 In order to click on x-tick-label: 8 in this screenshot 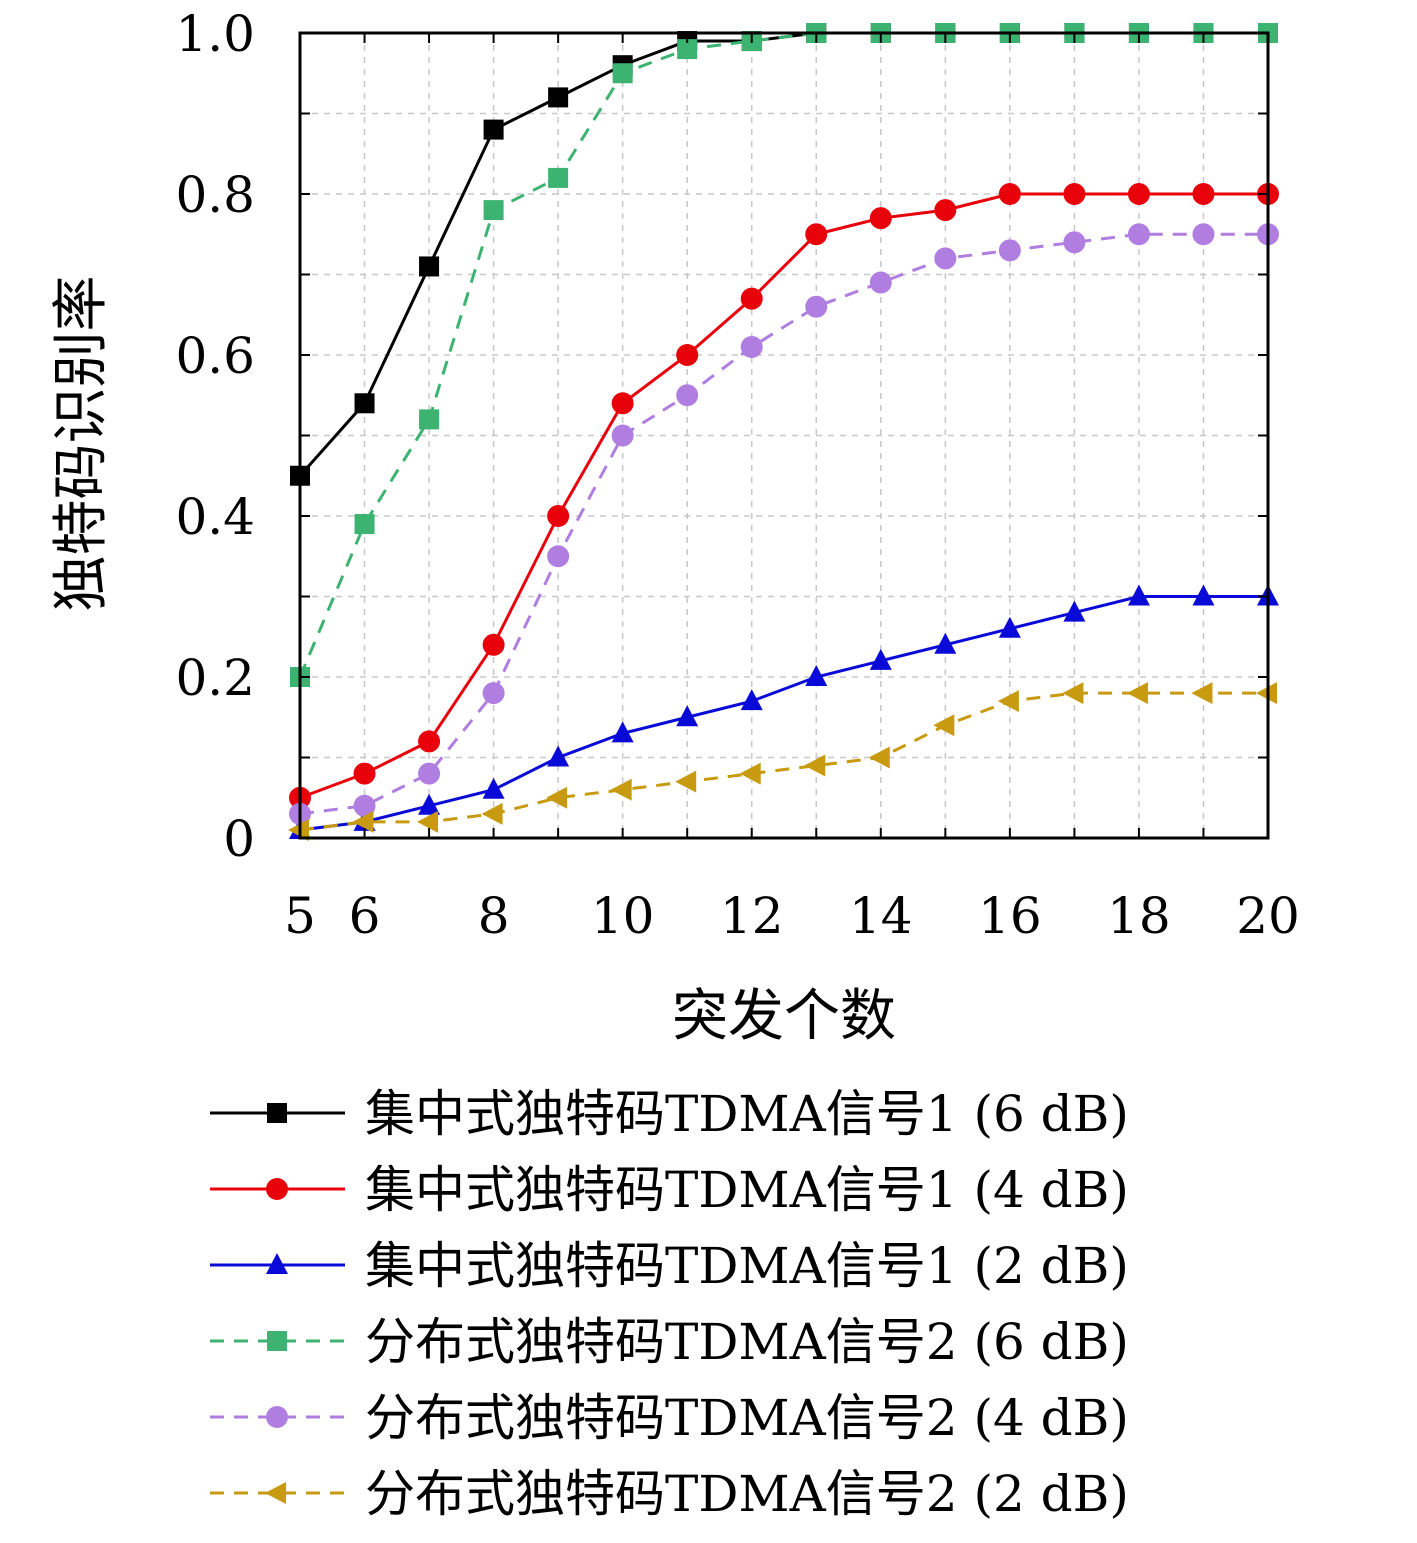, I will do `click(494, 916)`.